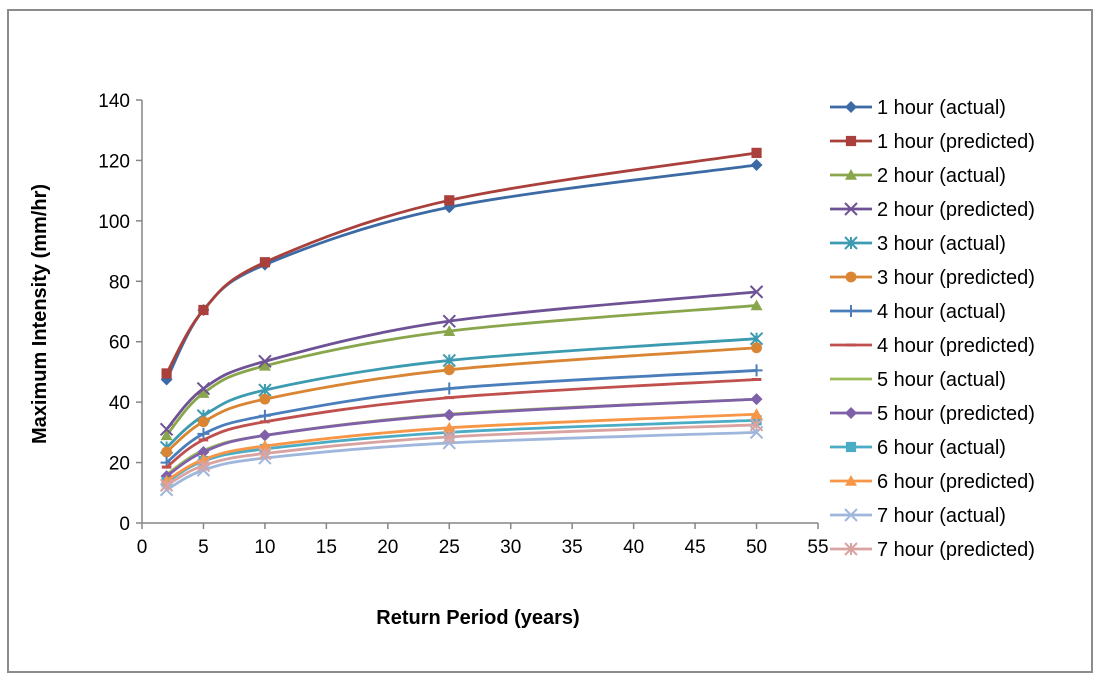 This screenshot has height=679, width=1101. Describe the element at coordinates (114, 222) in the screenshot. I see `y-tick-label: 100` at that location.